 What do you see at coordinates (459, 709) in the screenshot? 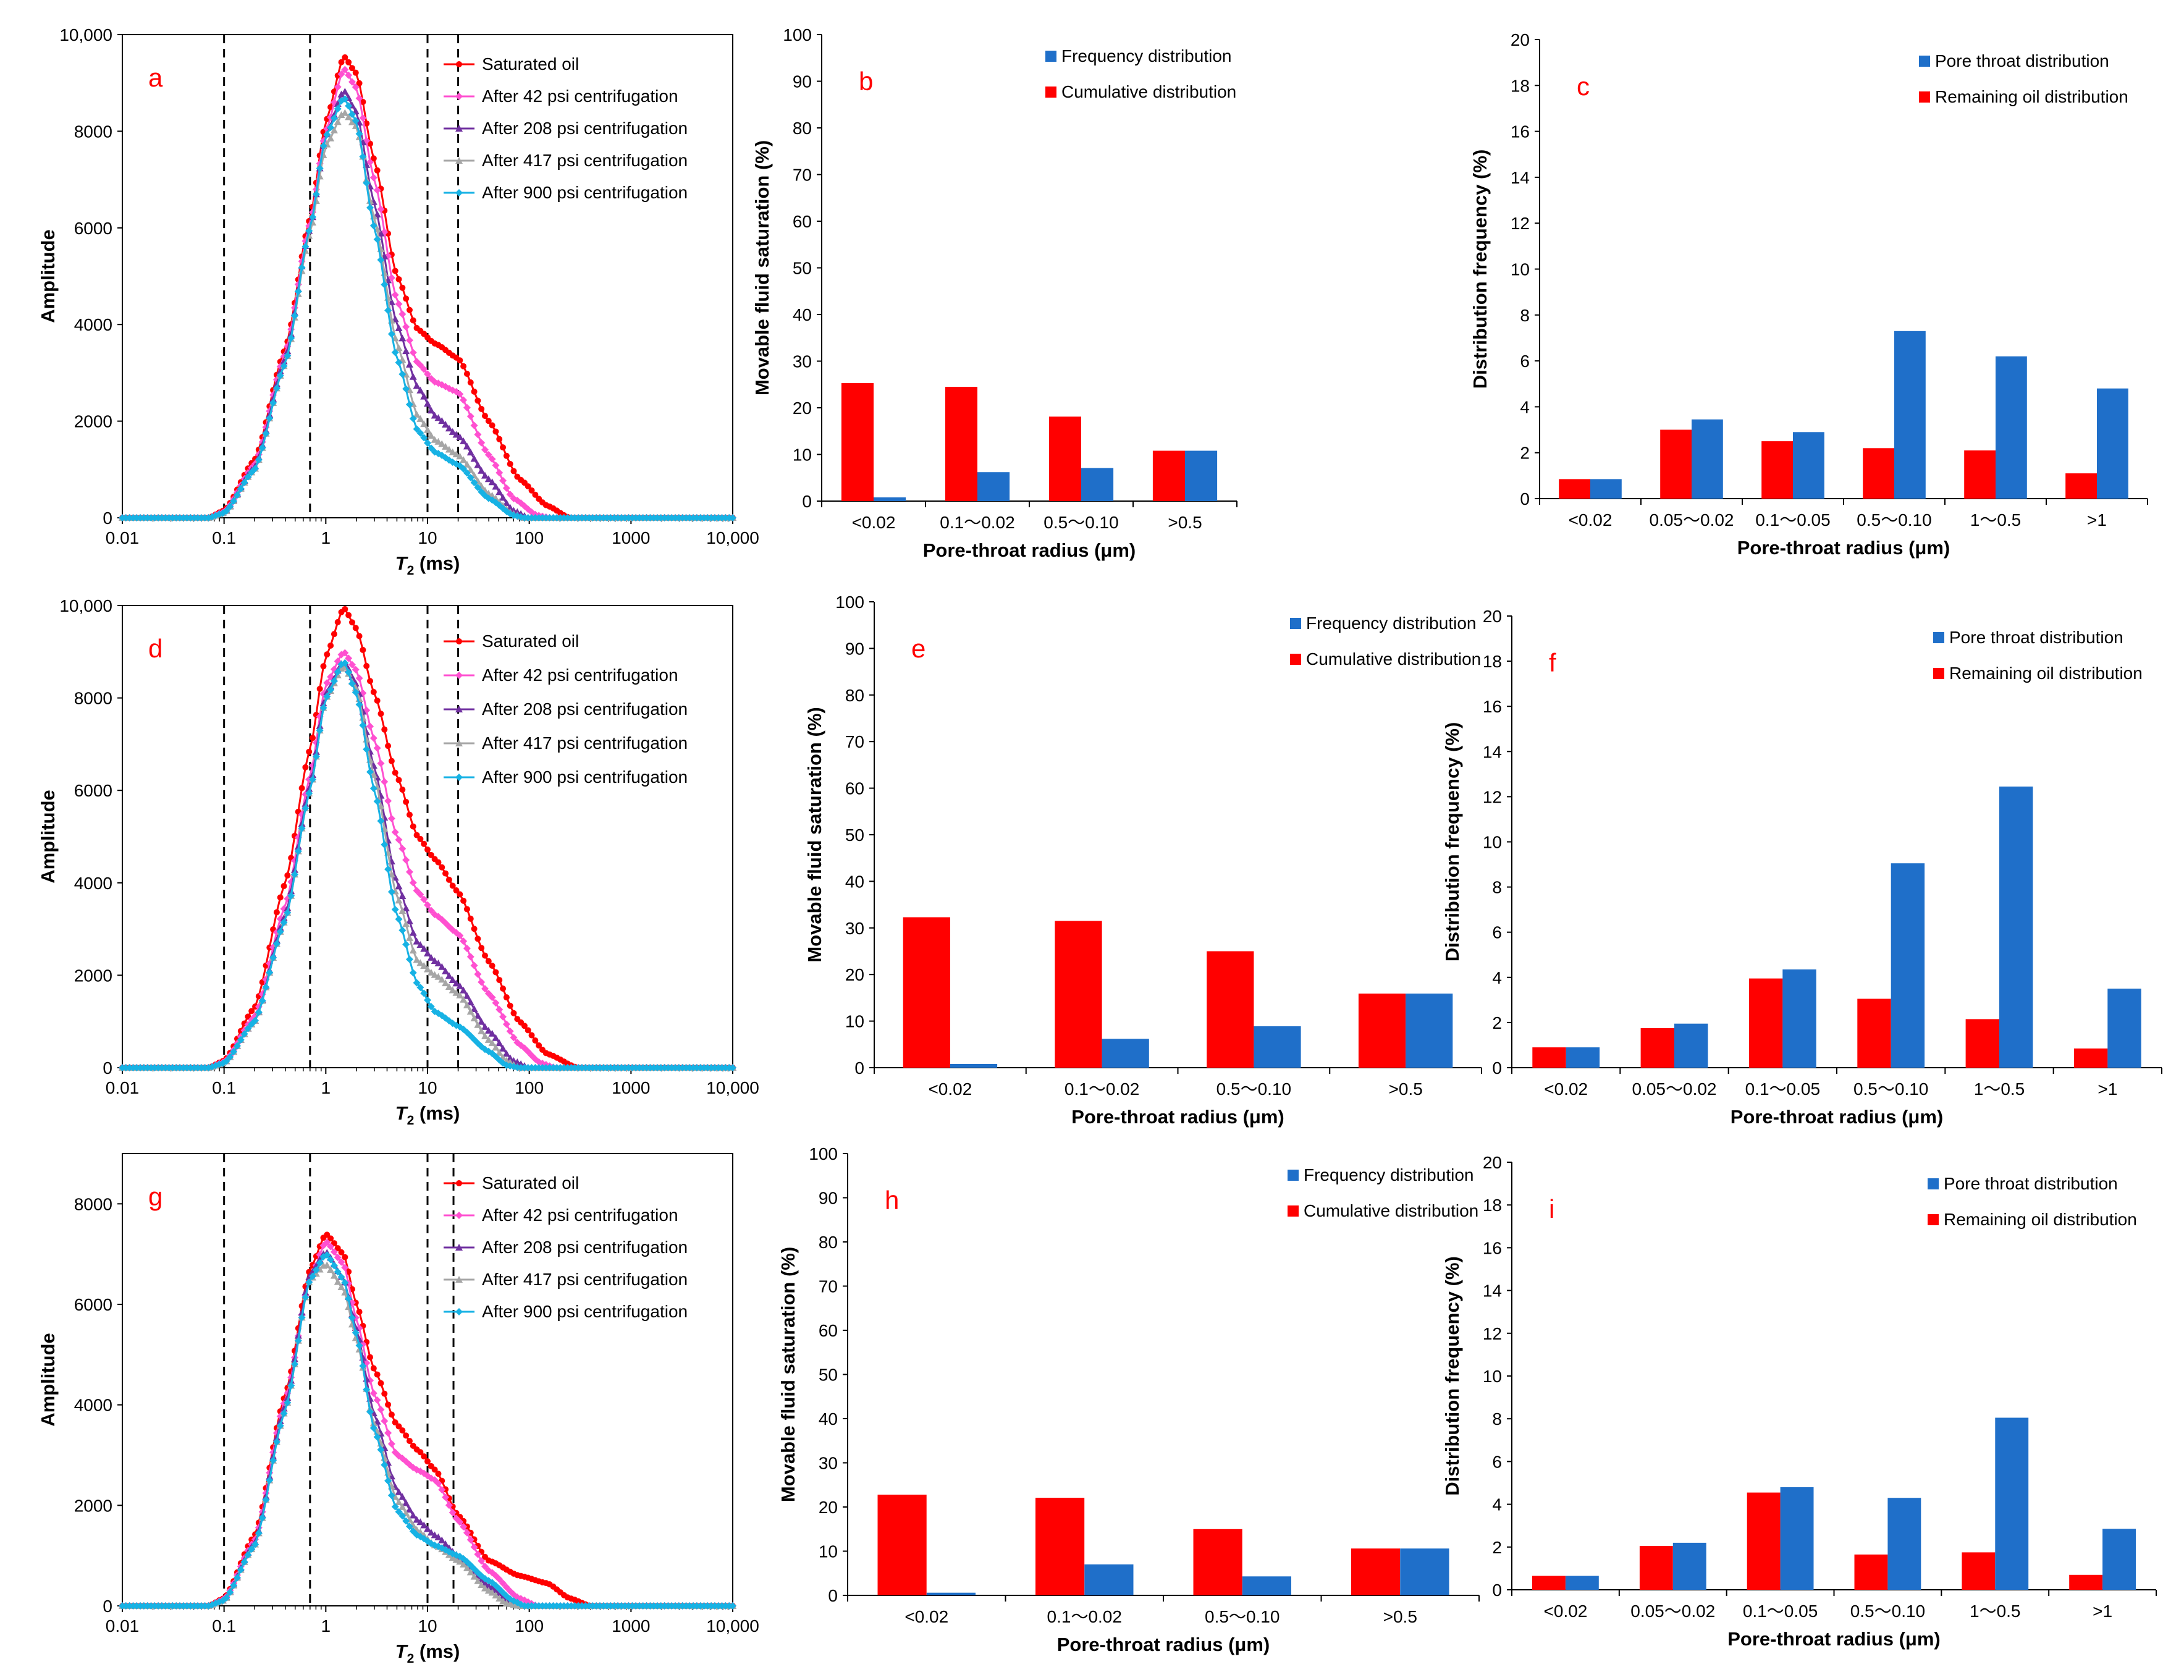
I see `legend-marker` at bounding box center [459, 709].